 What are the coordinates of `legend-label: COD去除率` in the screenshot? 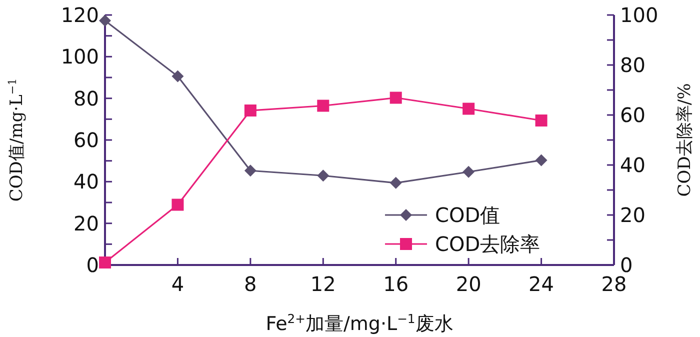 It's located at (487, 244).